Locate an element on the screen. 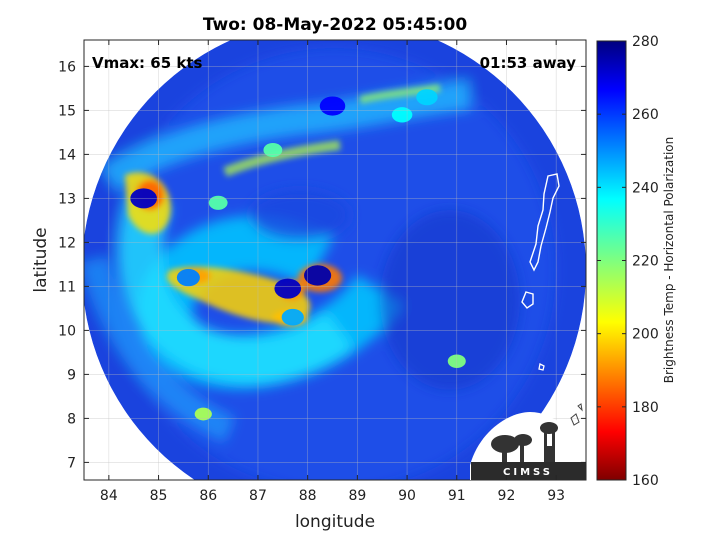 Image resolution: width=720 pixels, height=540 pixels. colorbar-tick-label: 240 is located at coordinates (645, 188).